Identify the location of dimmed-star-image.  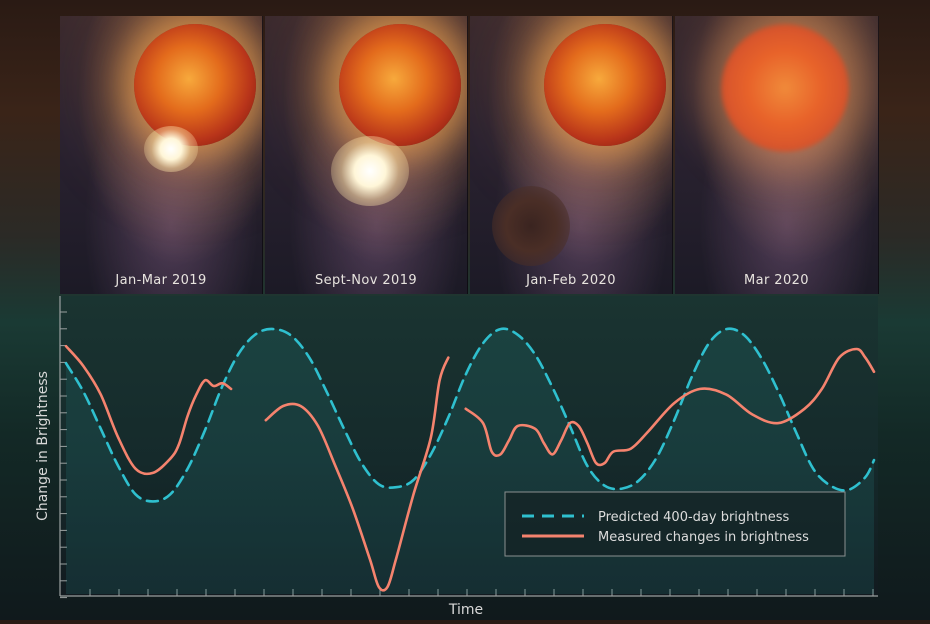
(785, 88).